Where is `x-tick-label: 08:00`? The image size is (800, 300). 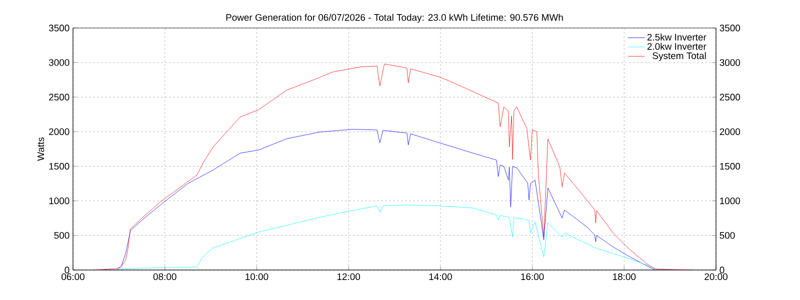 x-tick-label: 08:00 is located at coordinates (164, 276).